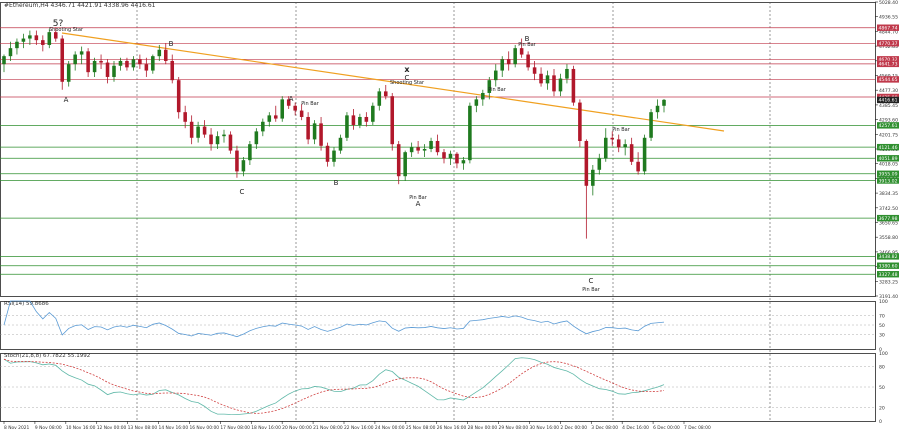 The height and width of the screenshot is (437, 900). What do you see at coordinates (888, 165) in the screenshot?
I see `price-tick-label: 4018.05` at bounding box center [888, 165].